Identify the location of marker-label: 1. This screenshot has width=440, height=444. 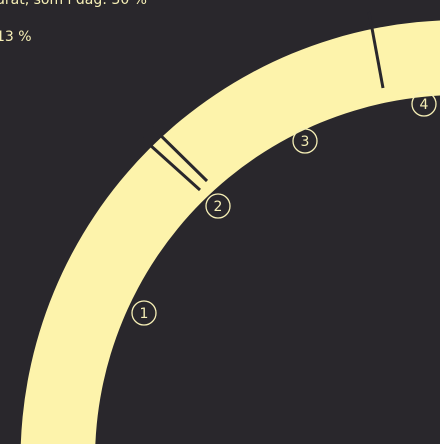
(144, 314).